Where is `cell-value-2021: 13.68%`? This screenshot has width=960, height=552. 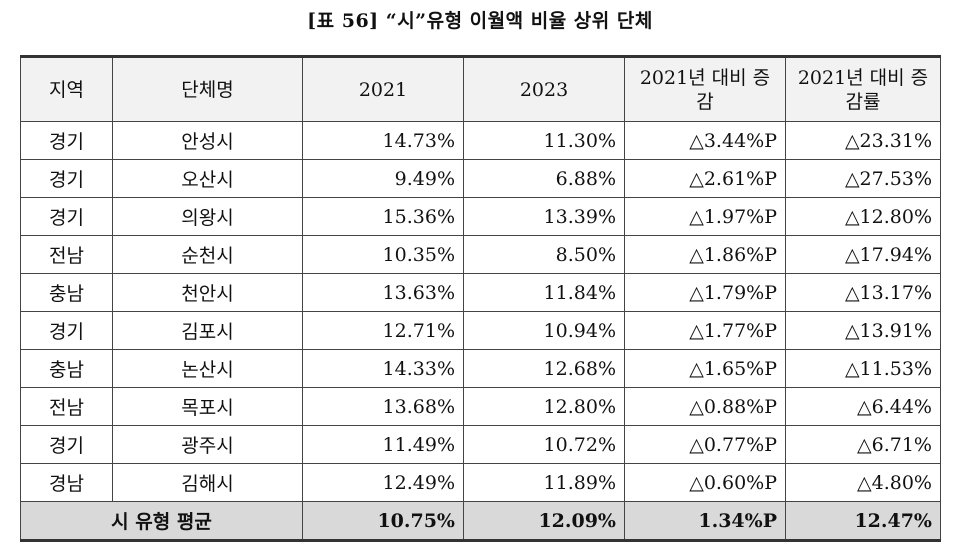
cell-value-2021: 13.68% is located at coordinates (383, 406).